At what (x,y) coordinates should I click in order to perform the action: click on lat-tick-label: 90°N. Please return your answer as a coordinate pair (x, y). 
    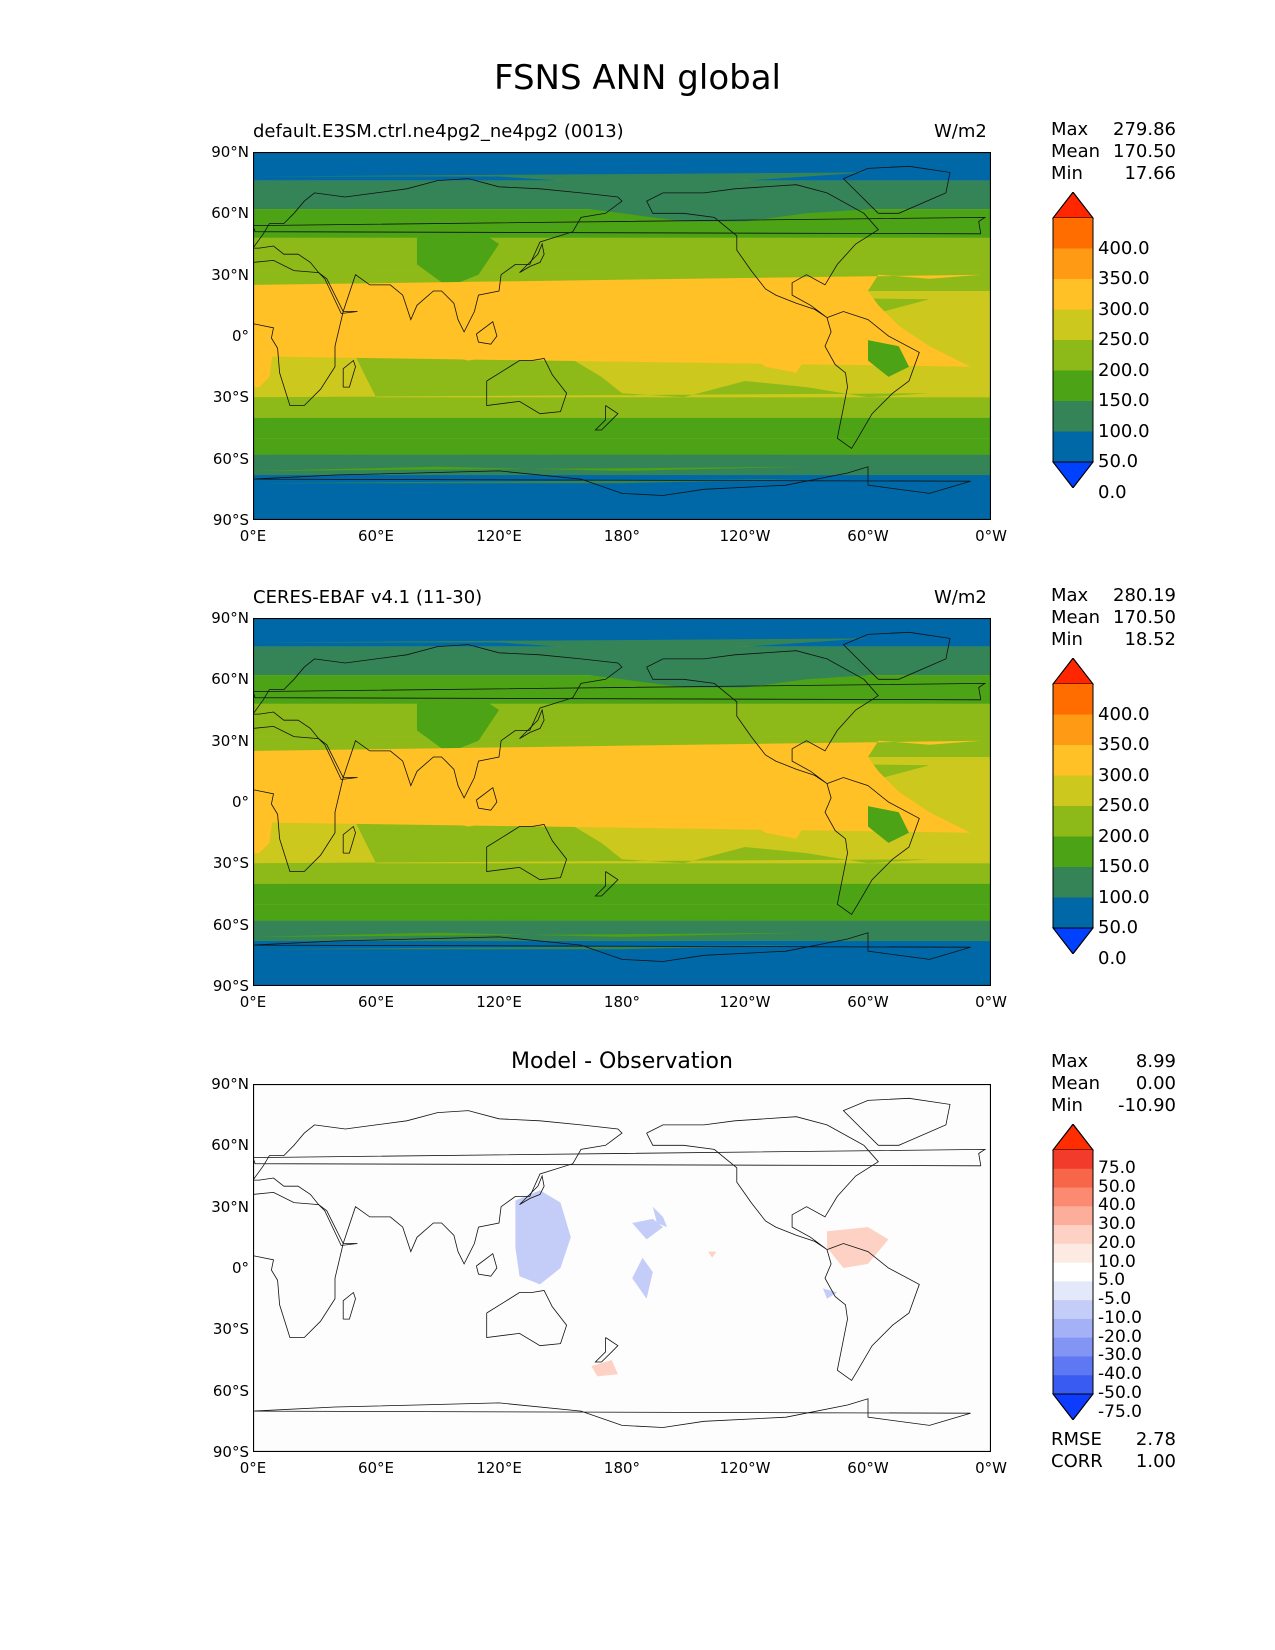
    Looking at the image, I should click on (230, 152).